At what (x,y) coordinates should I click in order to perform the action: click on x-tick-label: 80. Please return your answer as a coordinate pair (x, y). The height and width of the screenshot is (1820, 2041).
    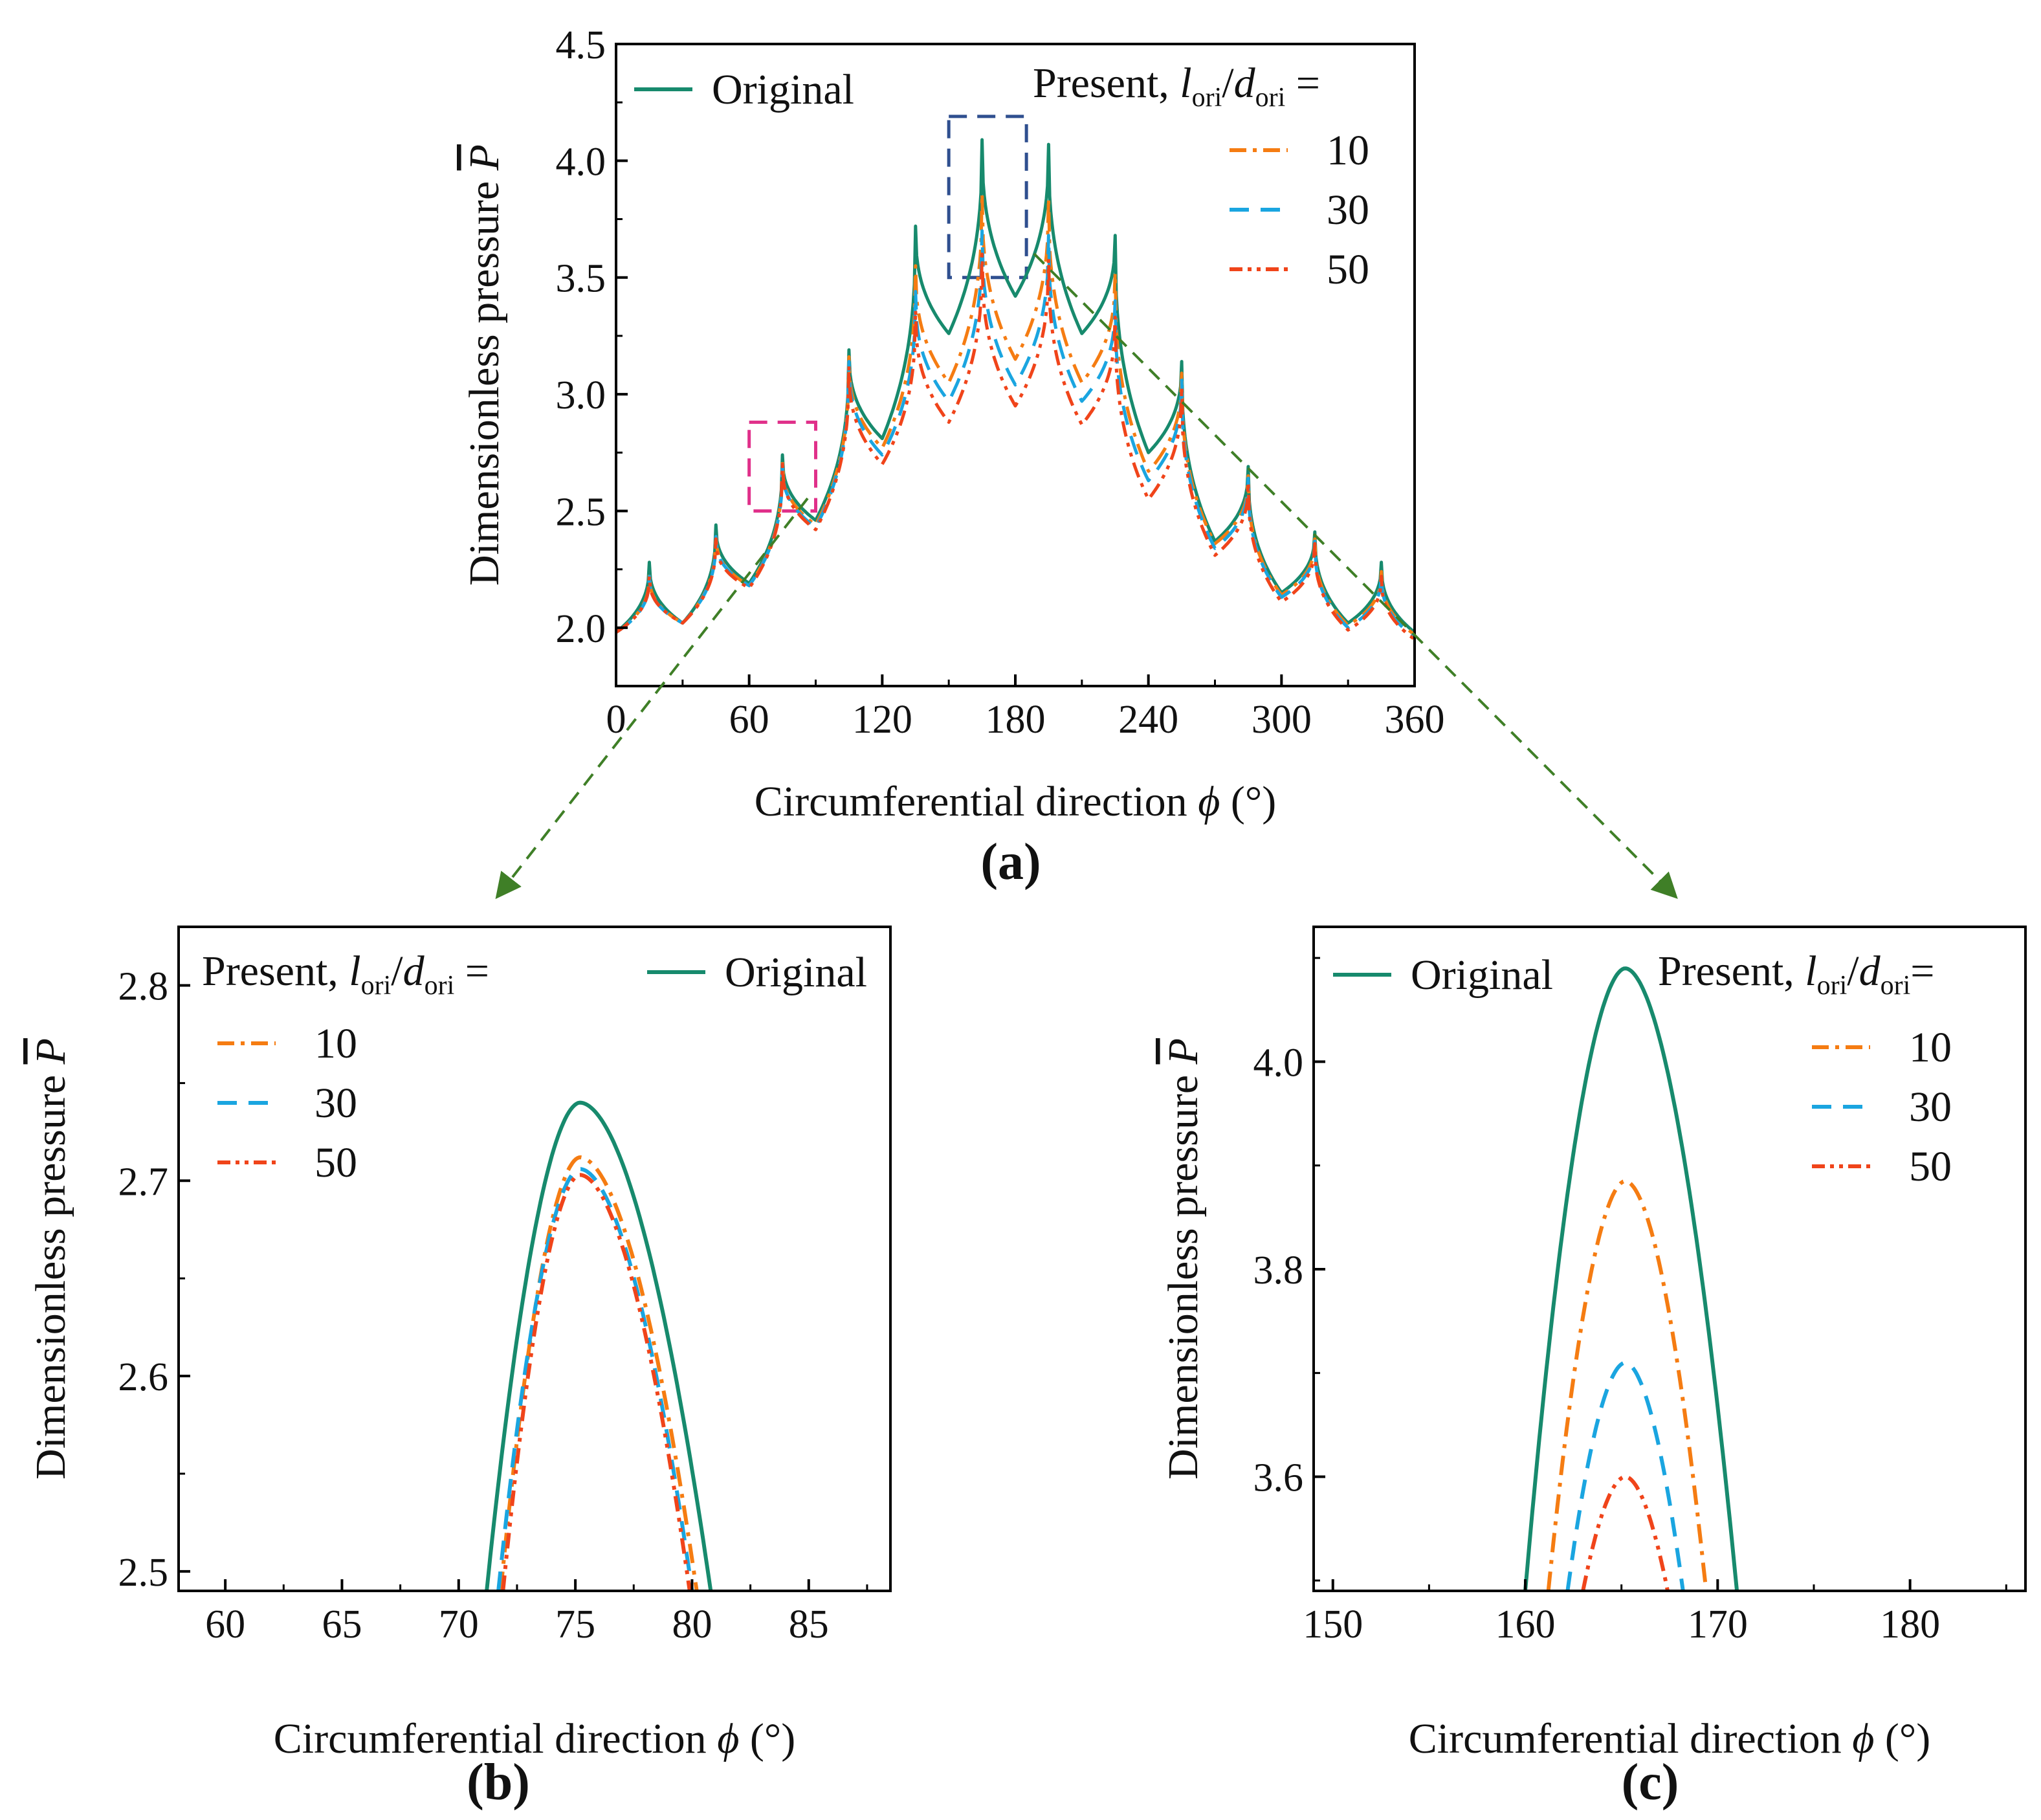
    Looking at the image, I should click on (692, 1625).